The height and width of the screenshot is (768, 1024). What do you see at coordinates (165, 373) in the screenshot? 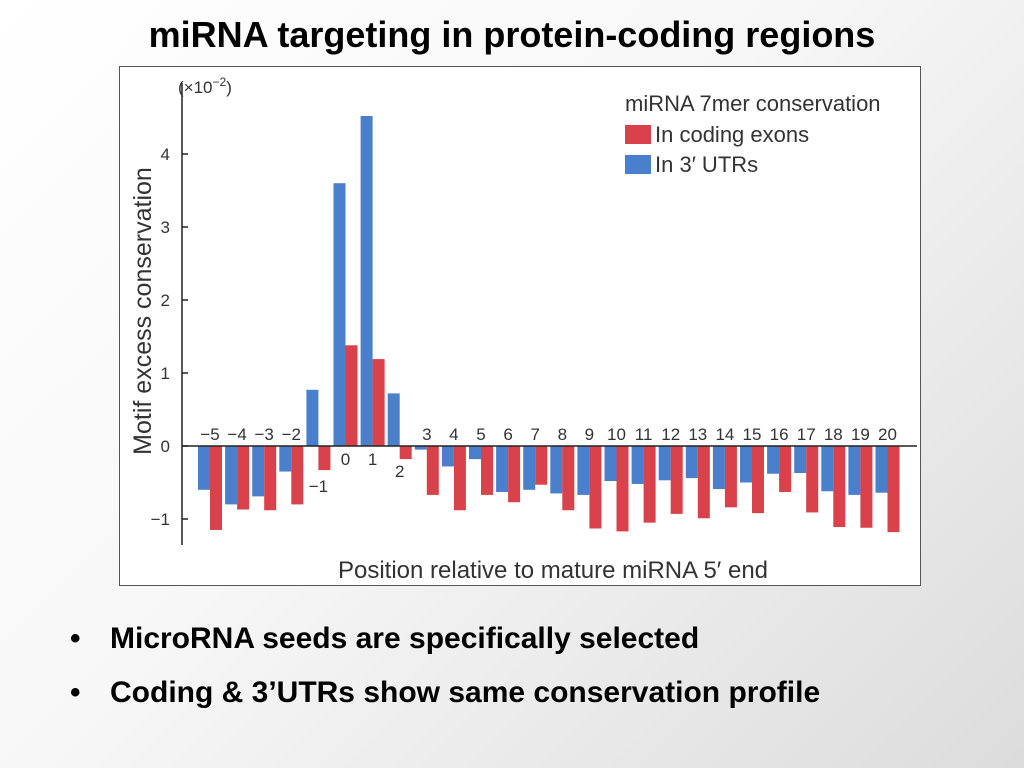
I see `y-tick-label: 1` at bounding box center [165, 373].